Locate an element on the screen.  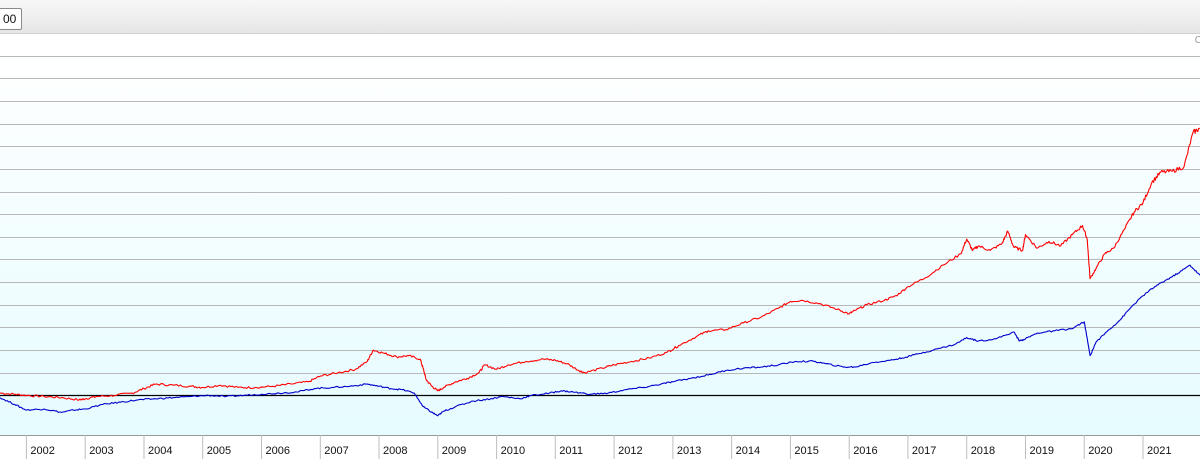
x-tick-label: 2003 is located at coordinates (101, 451).